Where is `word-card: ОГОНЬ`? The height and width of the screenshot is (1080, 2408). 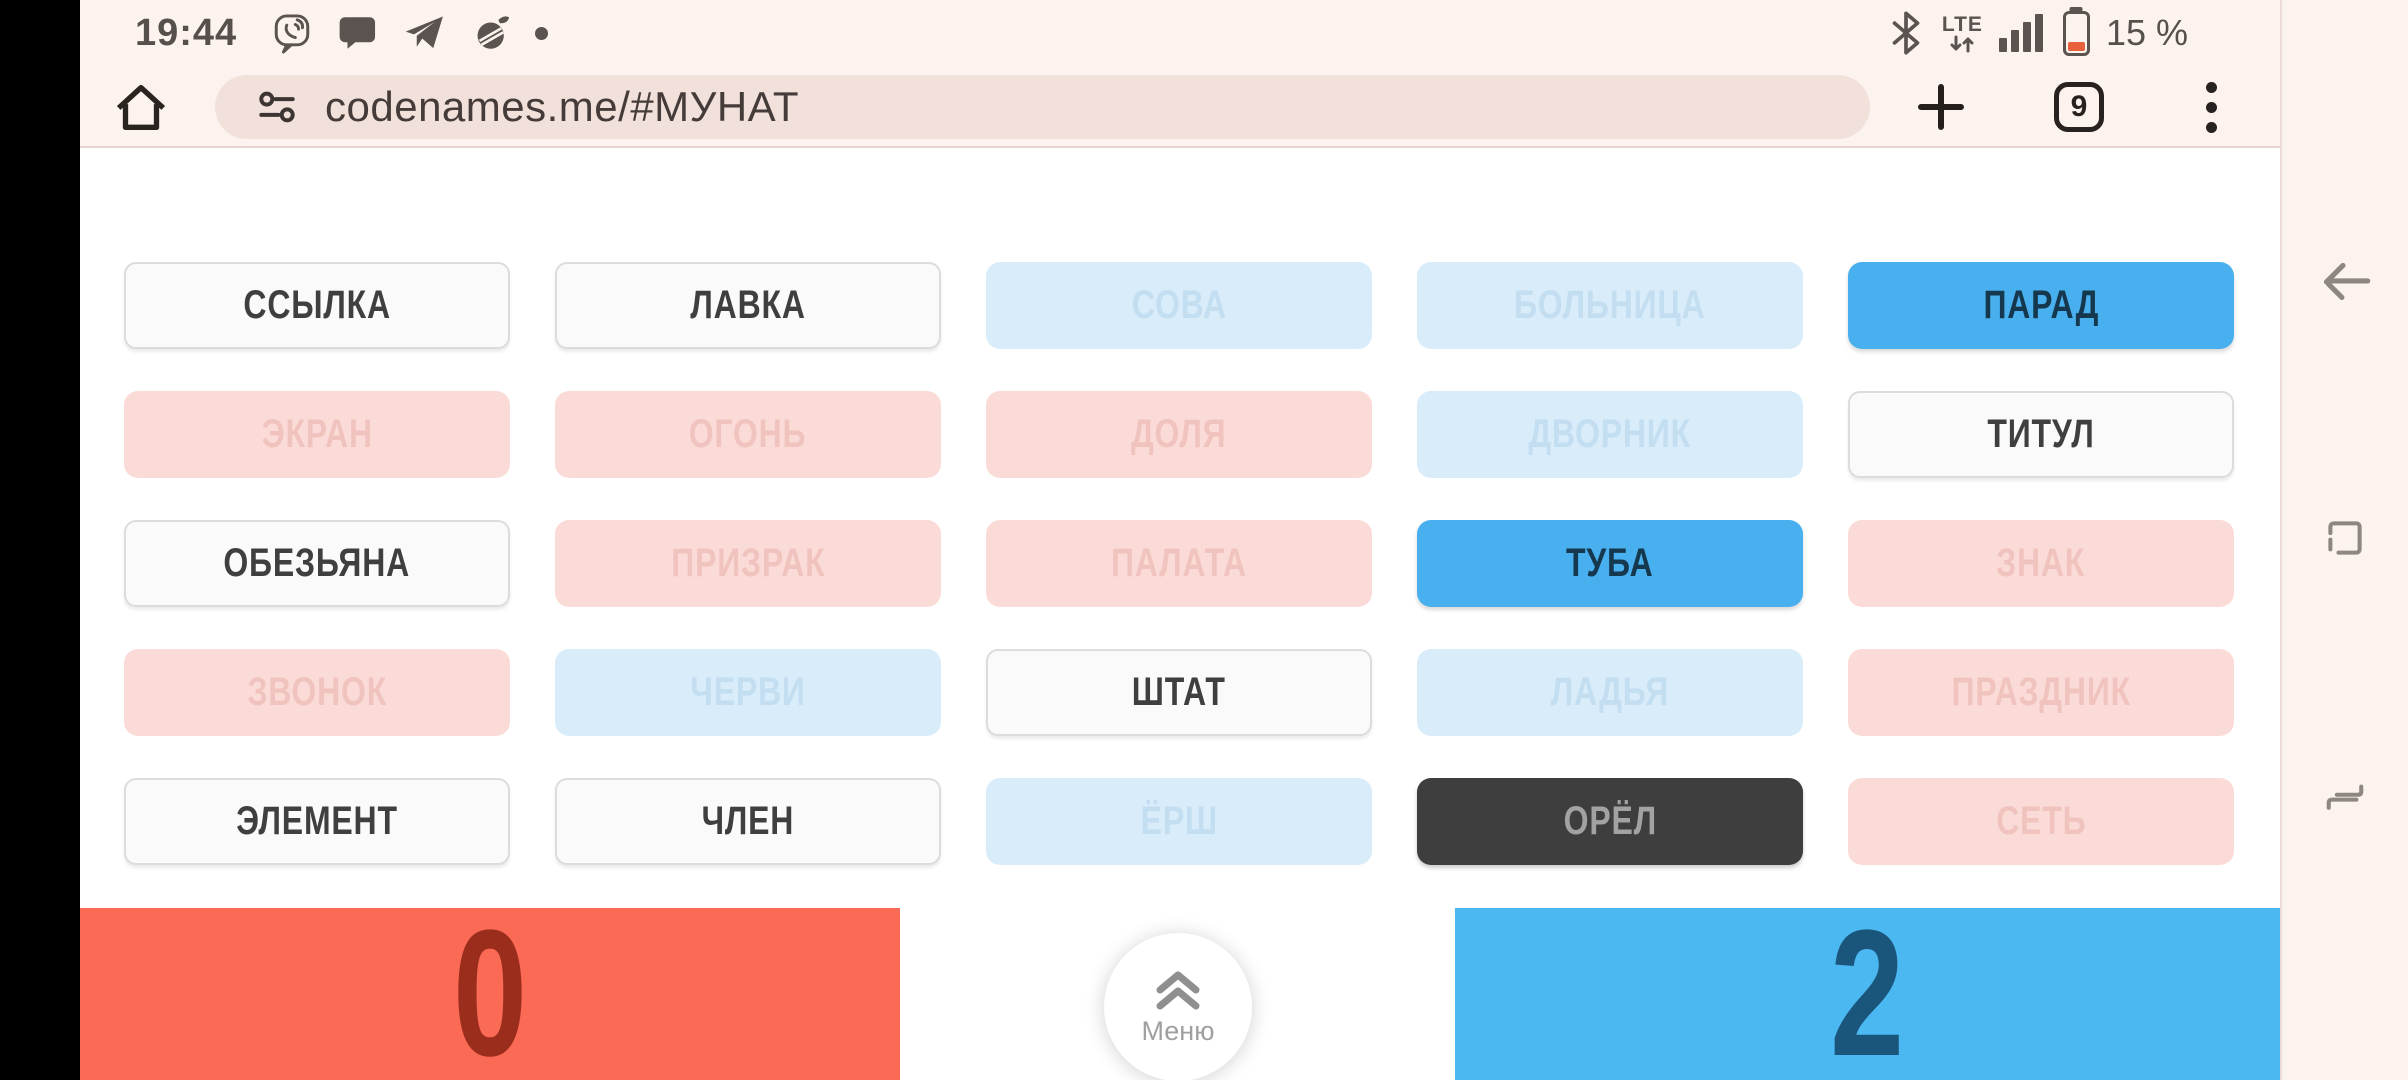
word-card: ОГОНЬ is located at coordinates (748, 434).